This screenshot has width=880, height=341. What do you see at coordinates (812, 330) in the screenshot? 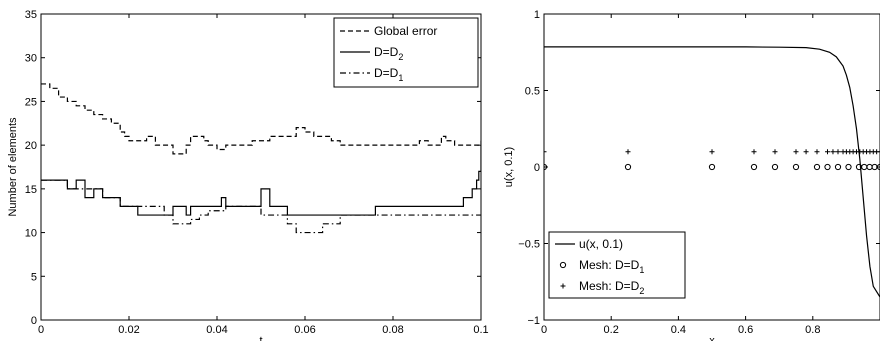
I see `x-tick-label: 0.8` at bounding box center [812, 330].